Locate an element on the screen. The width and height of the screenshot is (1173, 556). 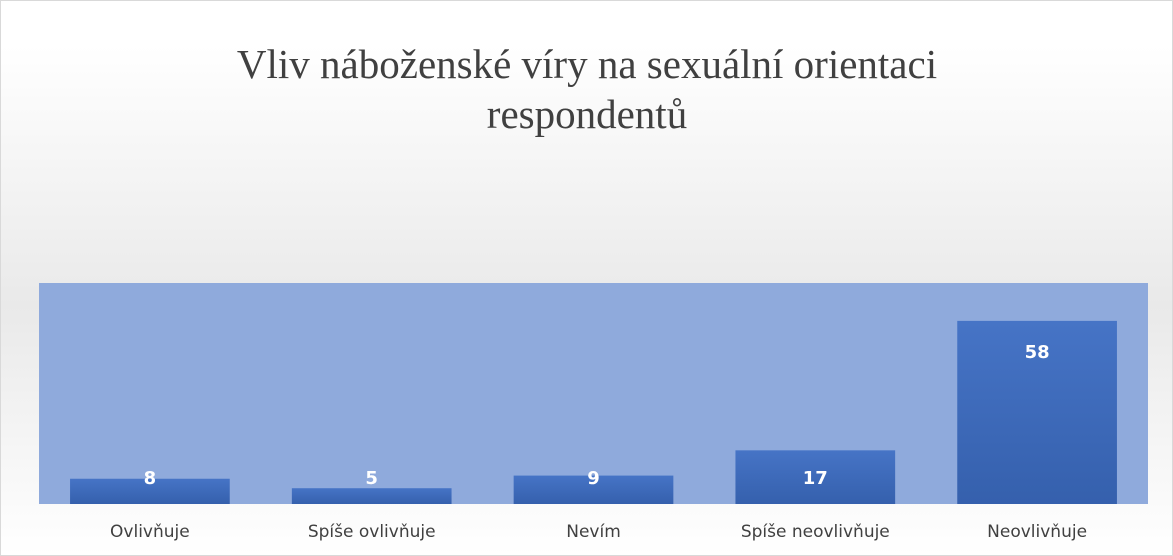
x-tick-label: Ovlivňuje is located at coordinates (150, 532).